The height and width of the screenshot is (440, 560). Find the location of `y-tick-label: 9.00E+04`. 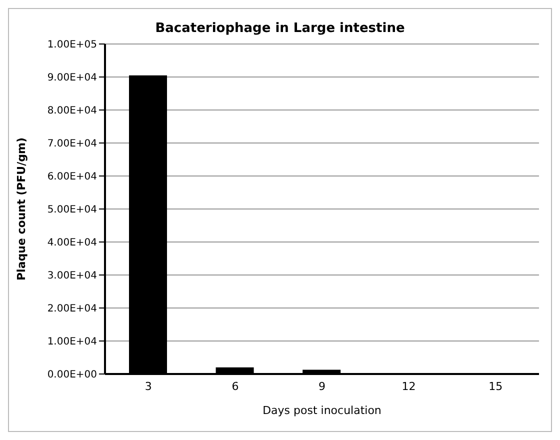

y-tick-label: 9.00E+04 is located at coordinates (72, 78).